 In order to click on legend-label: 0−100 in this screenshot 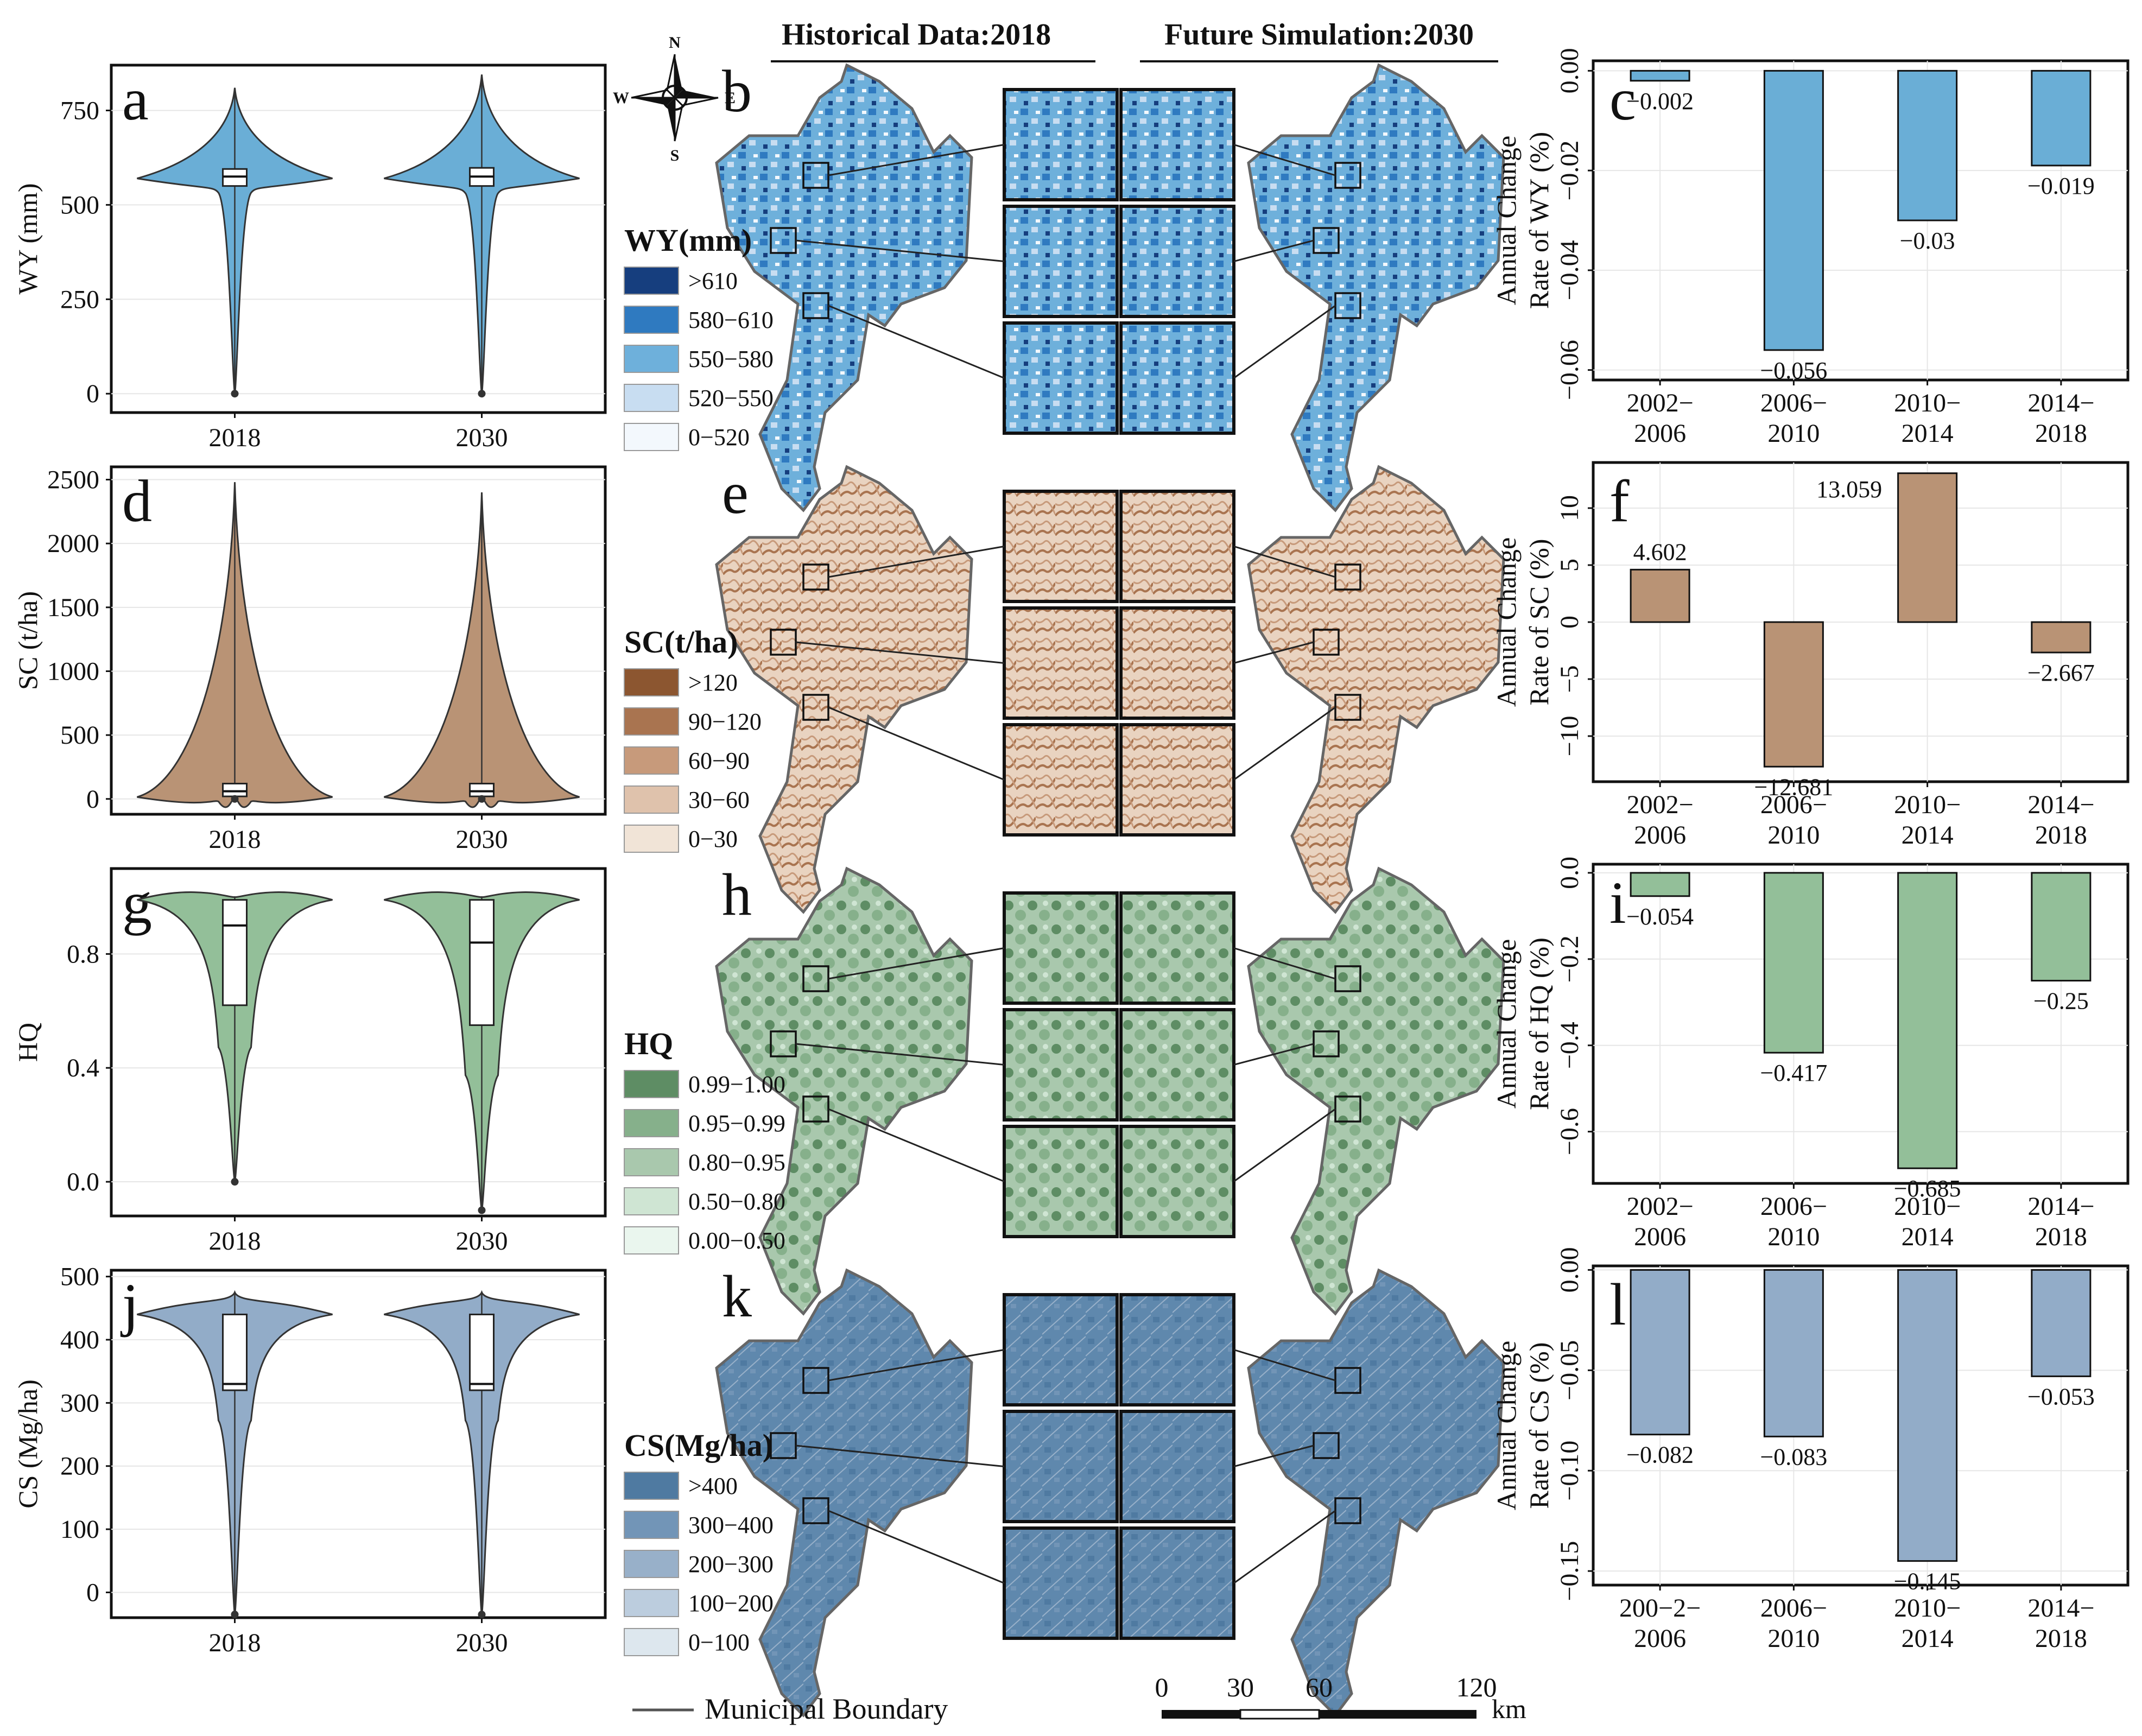, I will do `click(719, 1642)`.